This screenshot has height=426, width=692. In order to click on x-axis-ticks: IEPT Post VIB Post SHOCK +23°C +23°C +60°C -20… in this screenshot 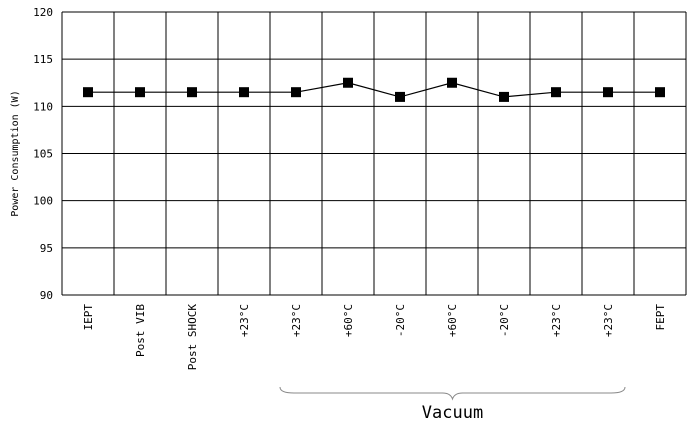, I will do `click(374, 337)`.